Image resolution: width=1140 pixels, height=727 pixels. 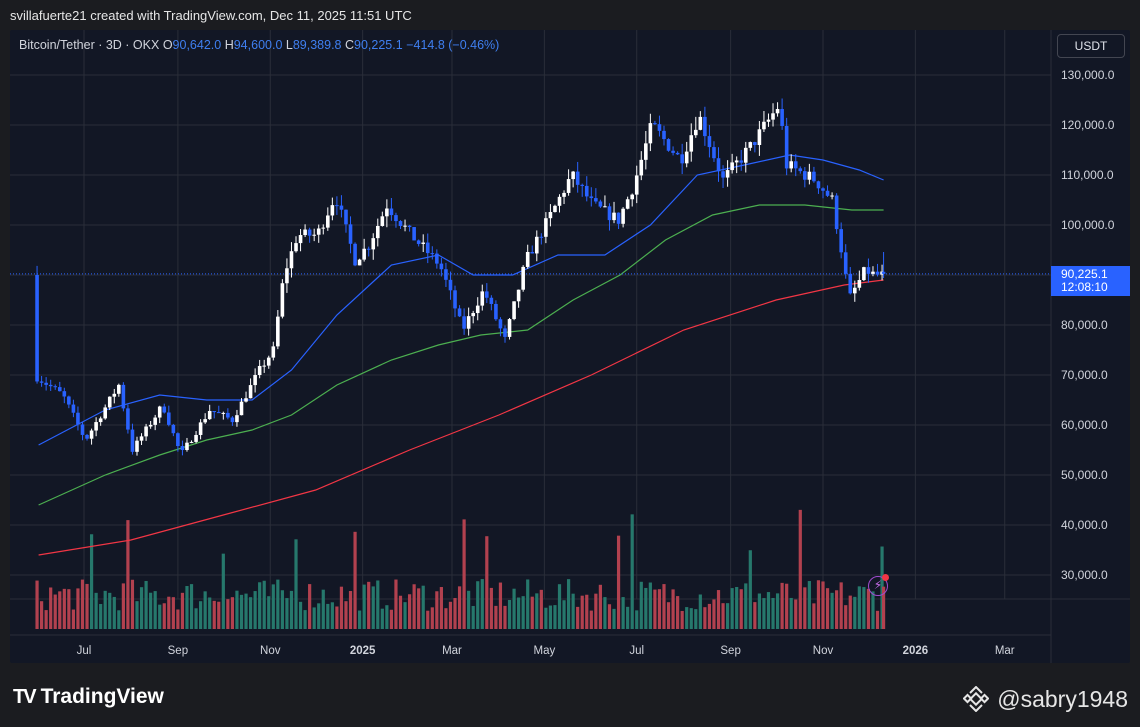 I want to click on binance-icon, so click(x=976, y=699).